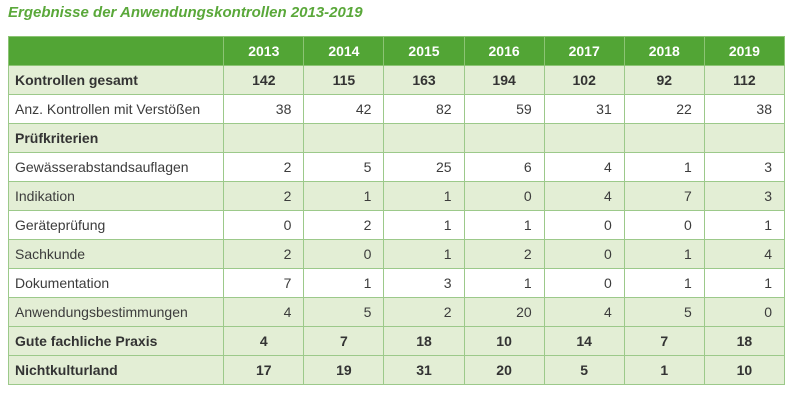  I want to click on table-cell: 42, so click(344, 109).